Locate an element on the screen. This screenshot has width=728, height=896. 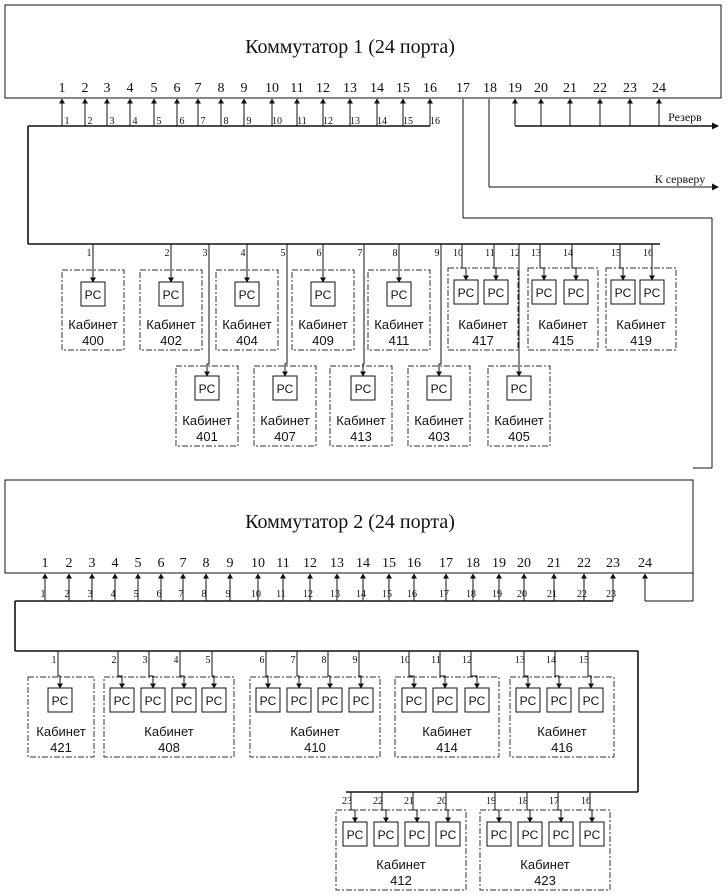
switch-1-port-label: 22 is located at coordinates (600, 88).